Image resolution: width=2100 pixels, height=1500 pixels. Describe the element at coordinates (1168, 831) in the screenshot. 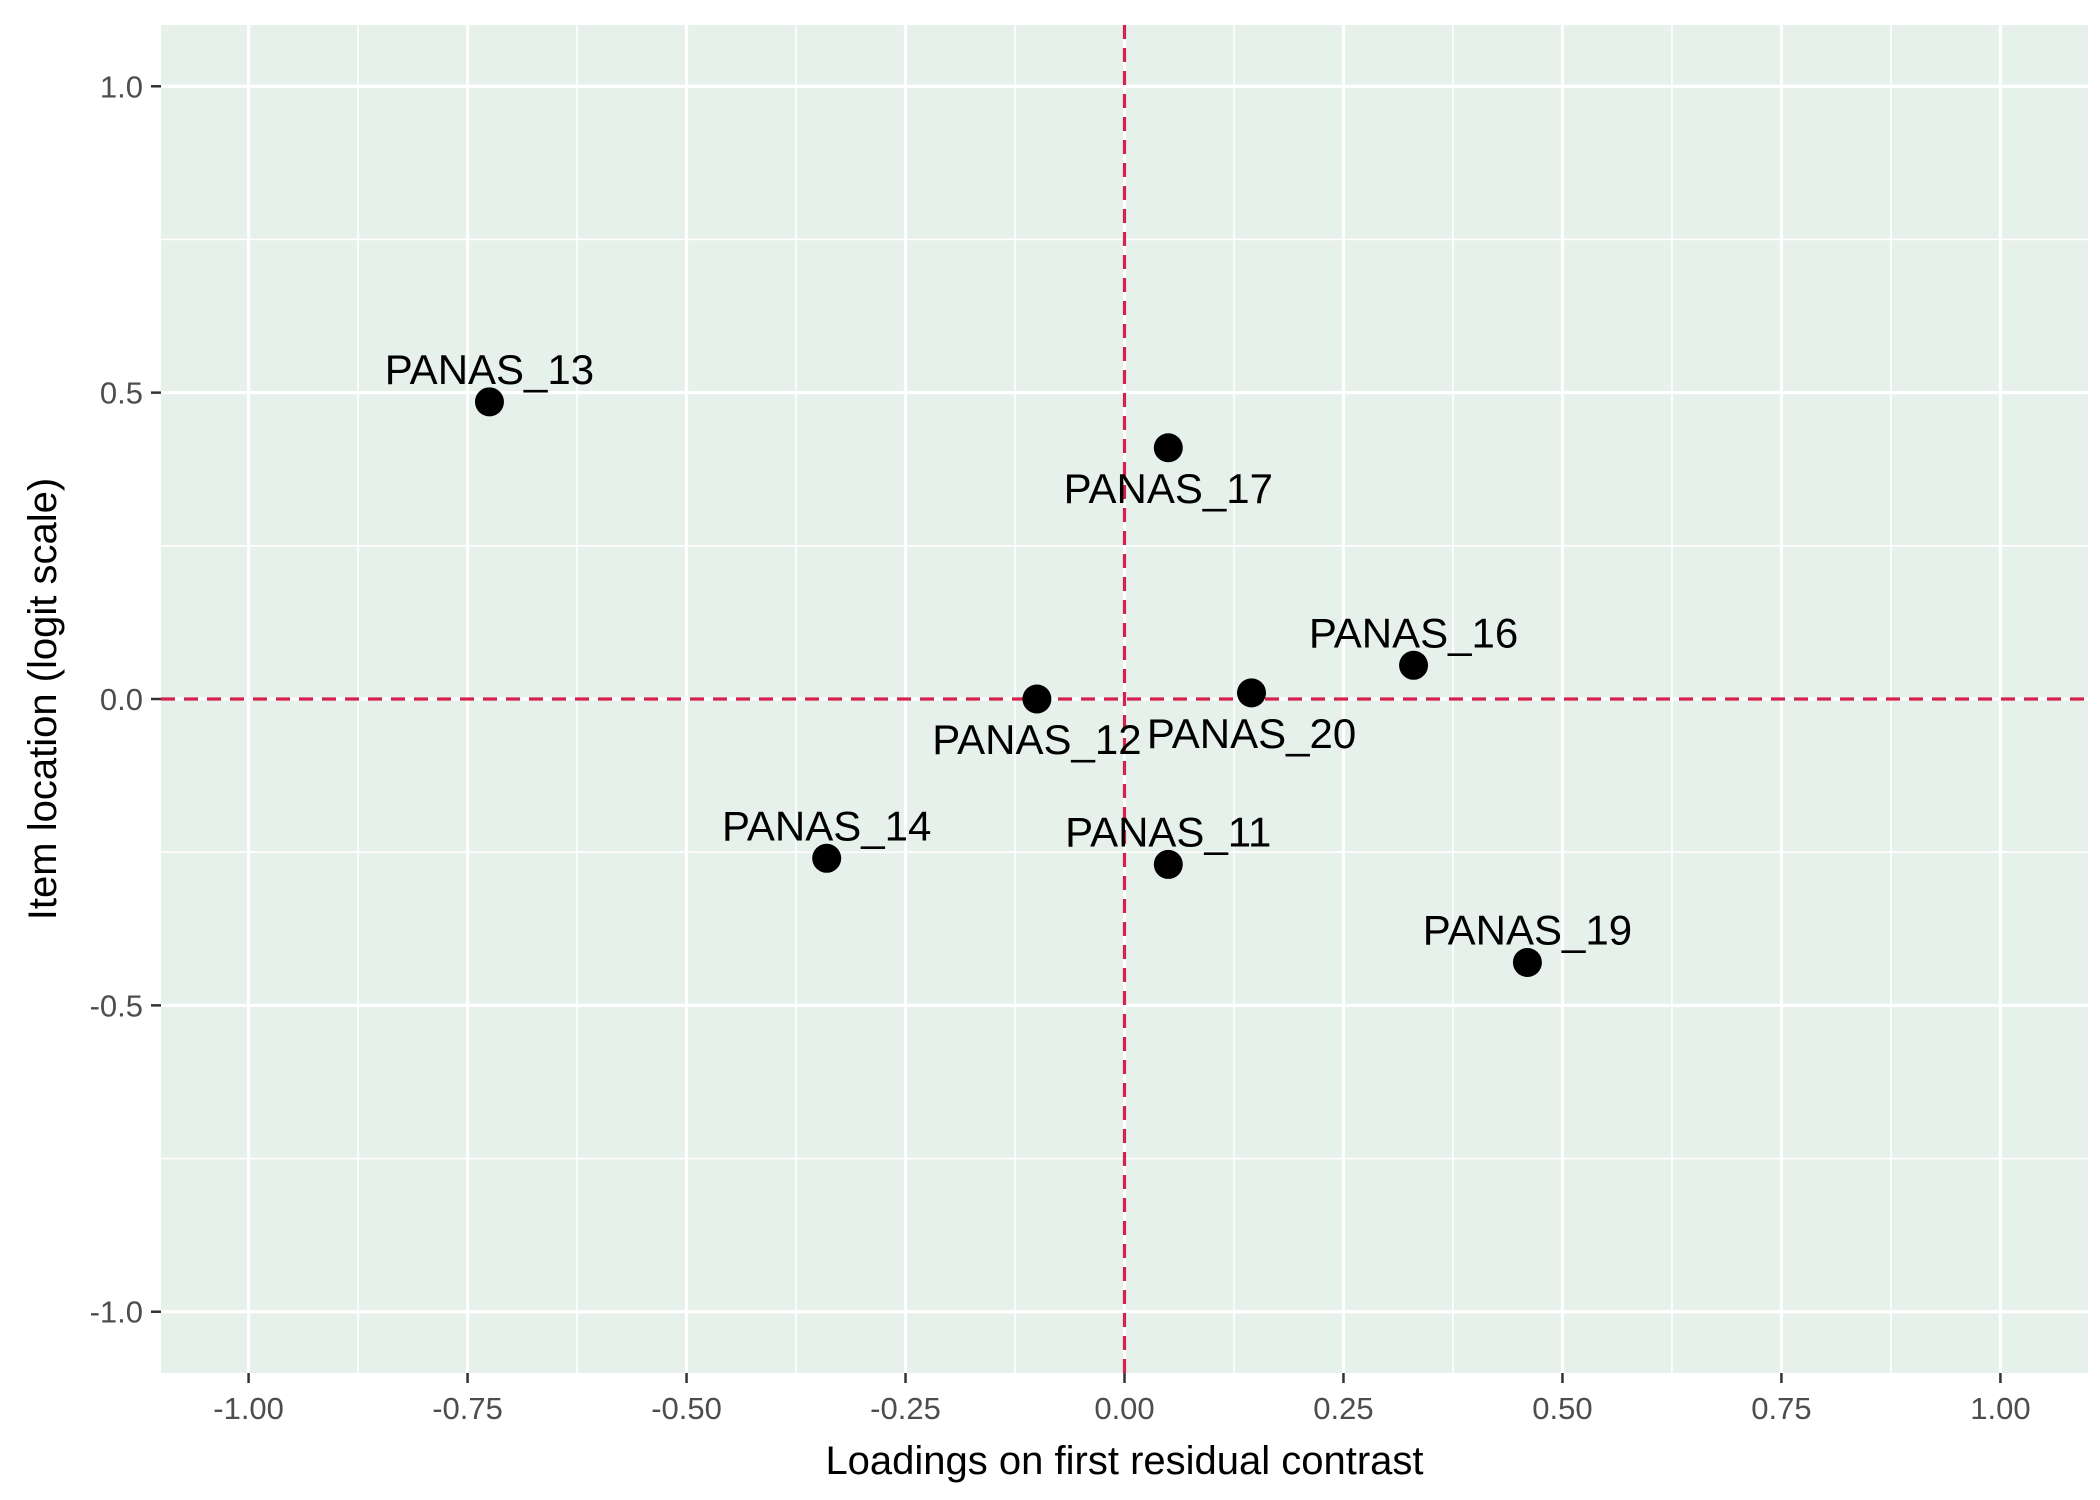

I see `point-label: PANAS_11` at that location.